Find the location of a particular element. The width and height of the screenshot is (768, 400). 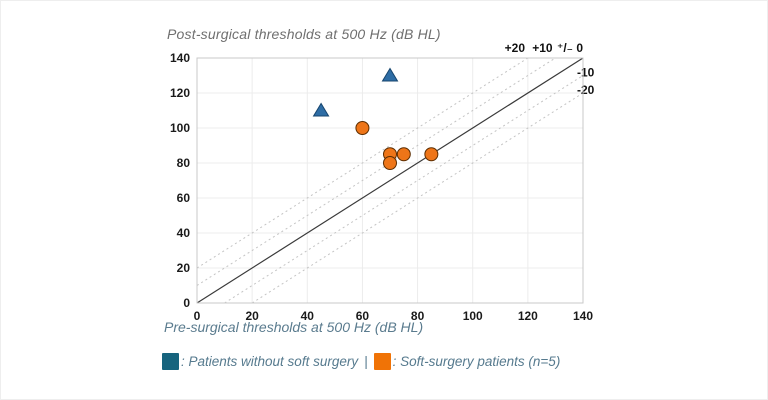

x-tick-label: 0 is located at coordinates (197, 316).